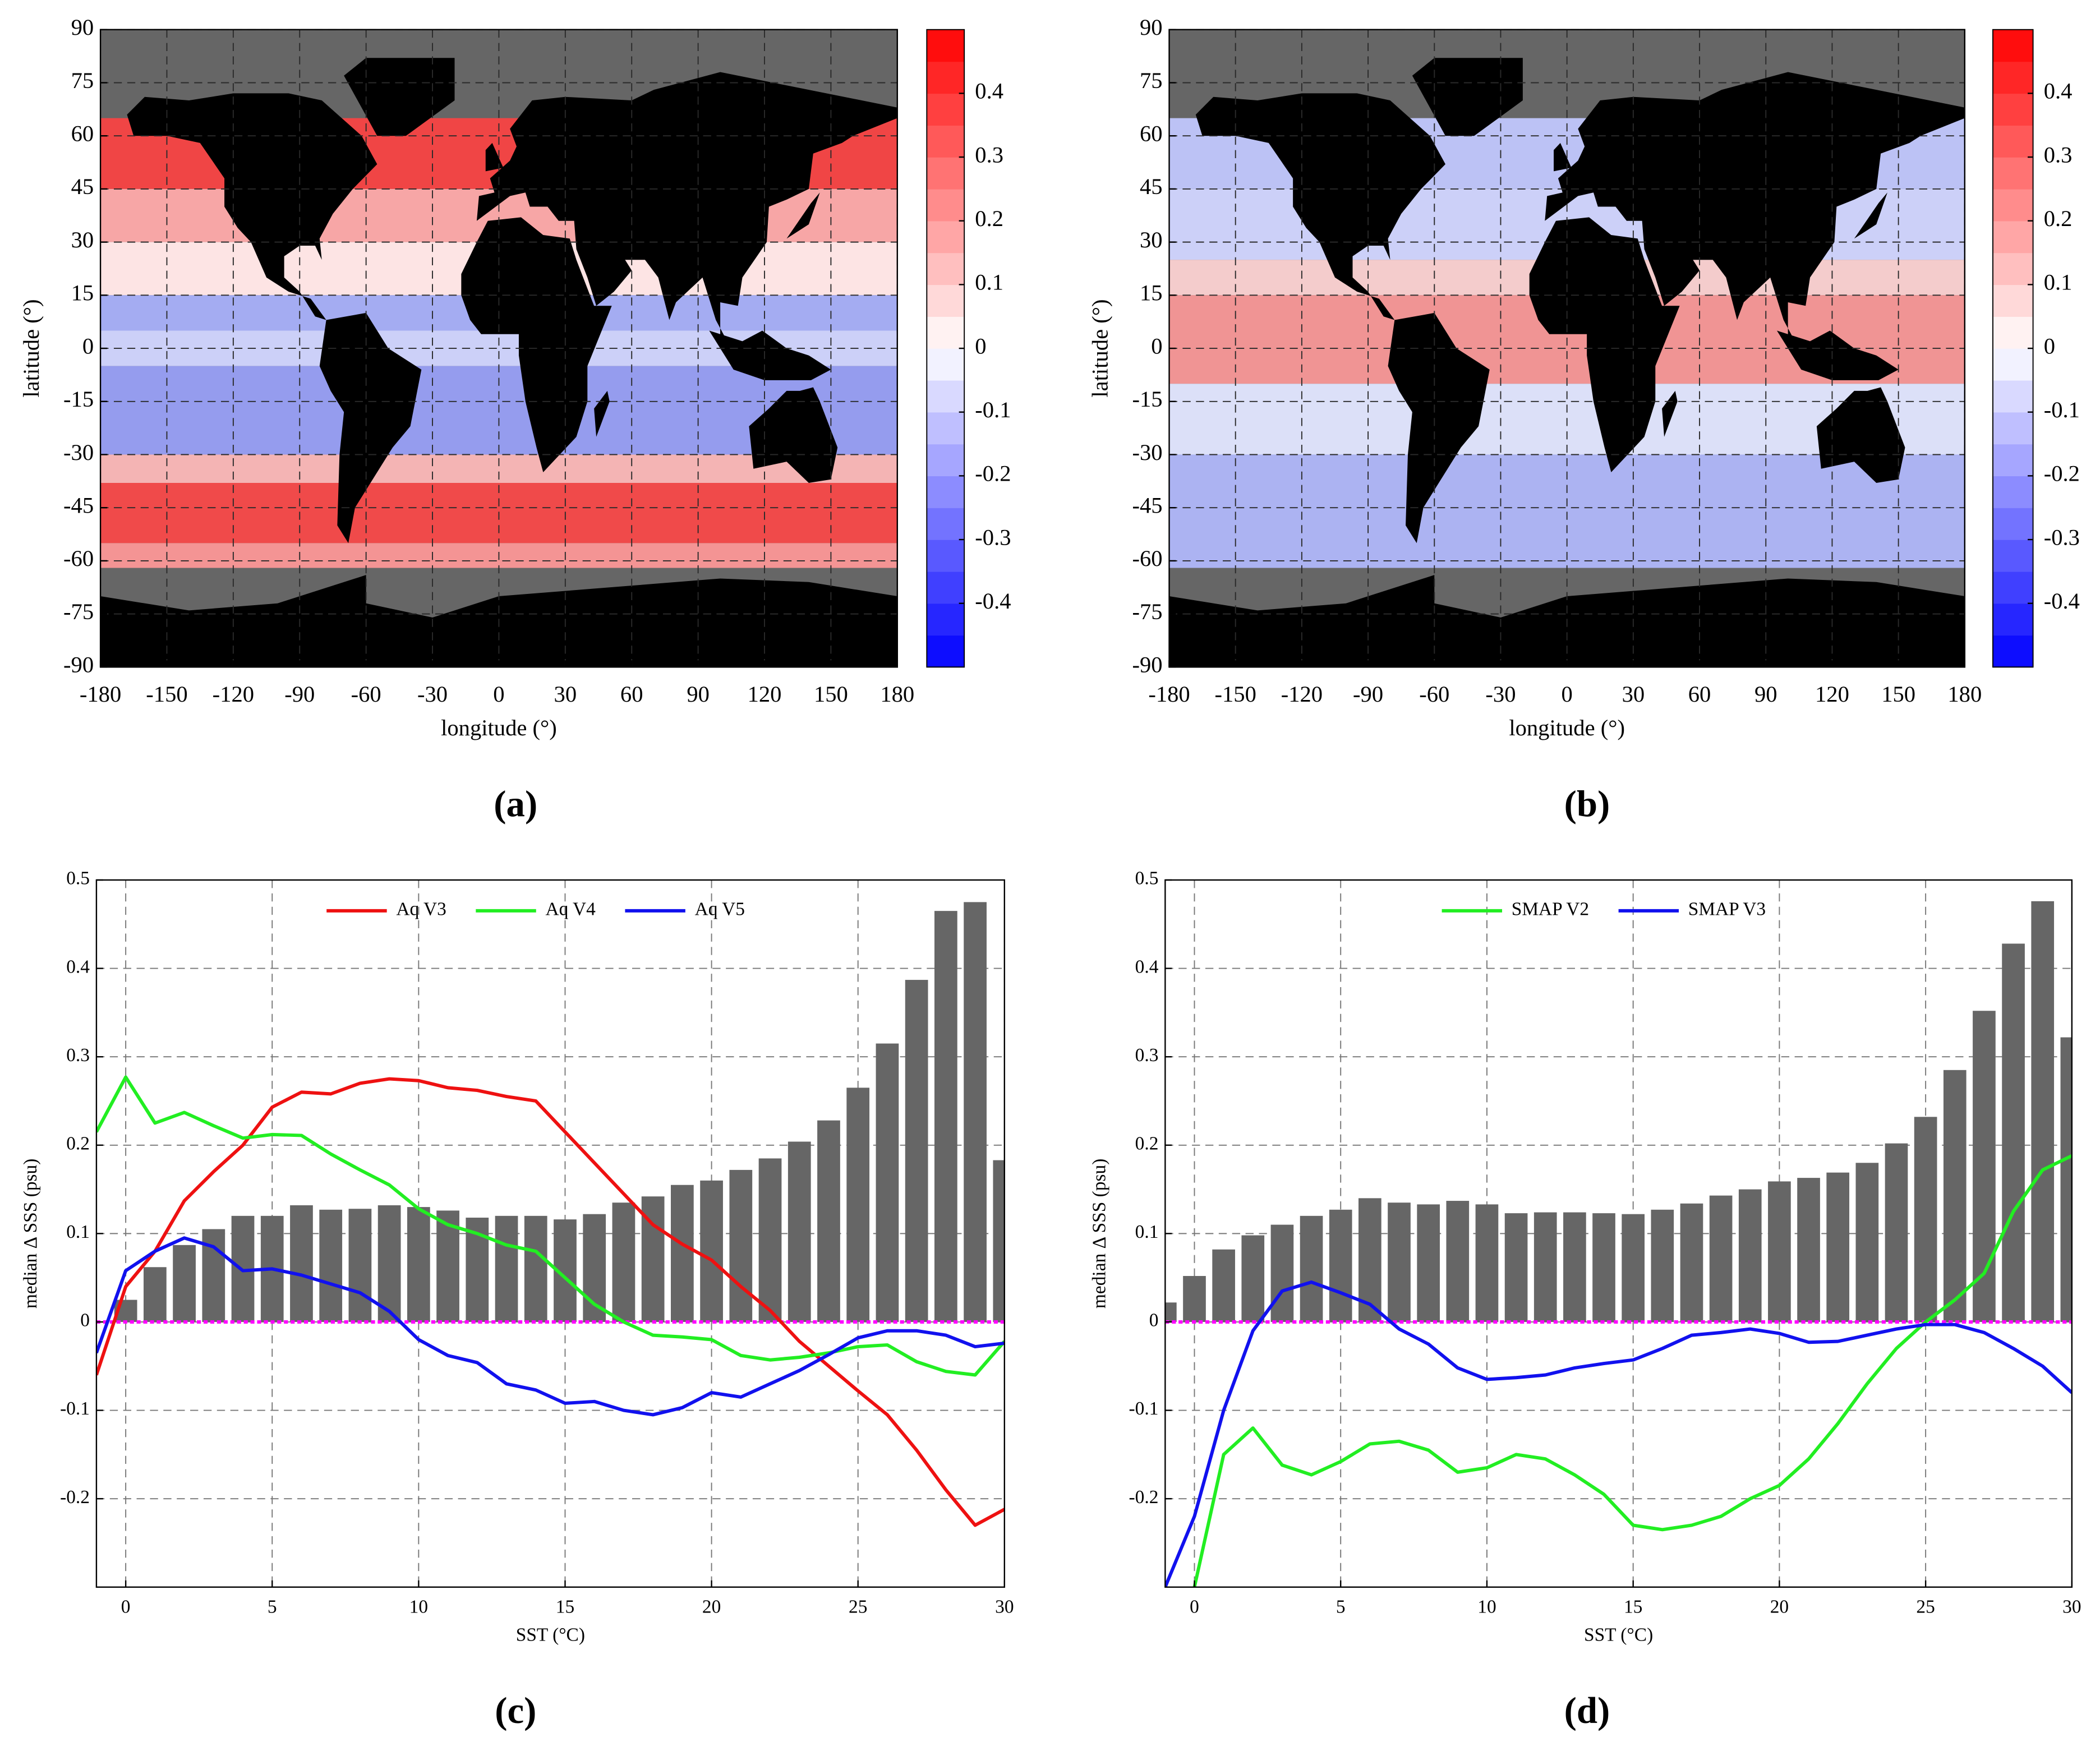 This screenshot has width=2100, height=1760. What do you see at coordinates (1832, 694) in the screenshot?
I see `x-tick-label: 120` at bounding box center [1832, 694].